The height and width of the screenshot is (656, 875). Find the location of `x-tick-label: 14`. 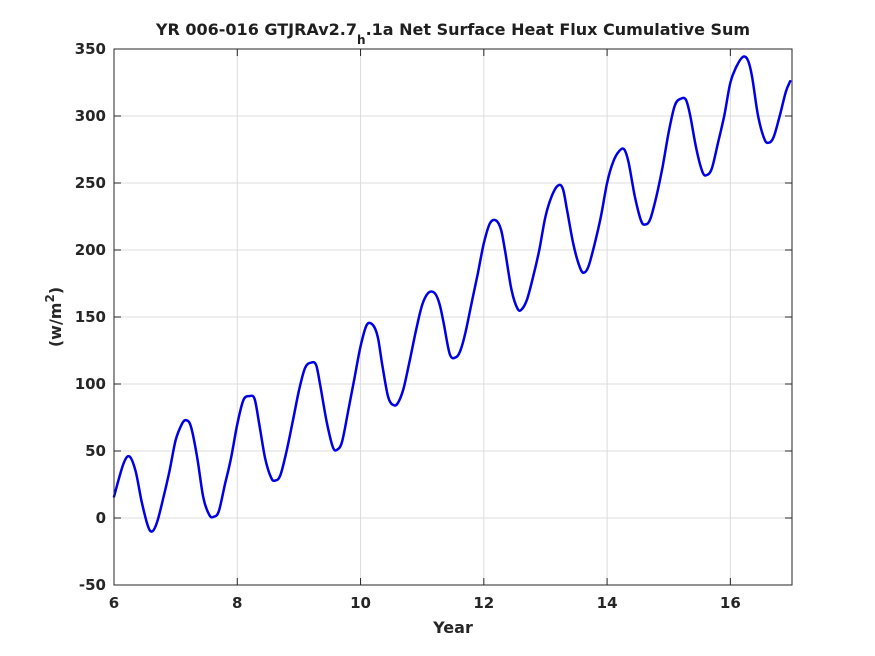

x-tick-label: 14 is located at coordinates (607, 603).